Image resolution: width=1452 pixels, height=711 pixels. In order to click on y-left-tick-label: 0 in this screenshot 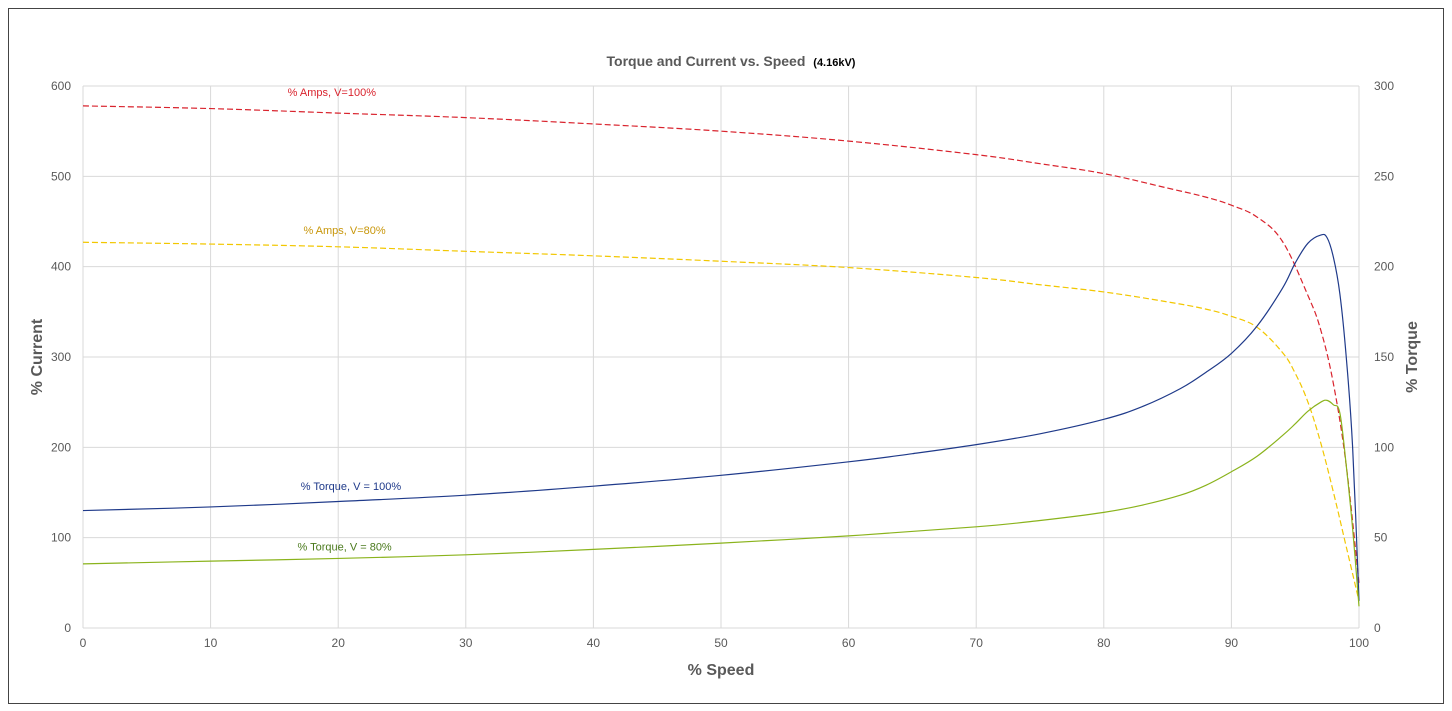, I will do `click(67, 628)`.